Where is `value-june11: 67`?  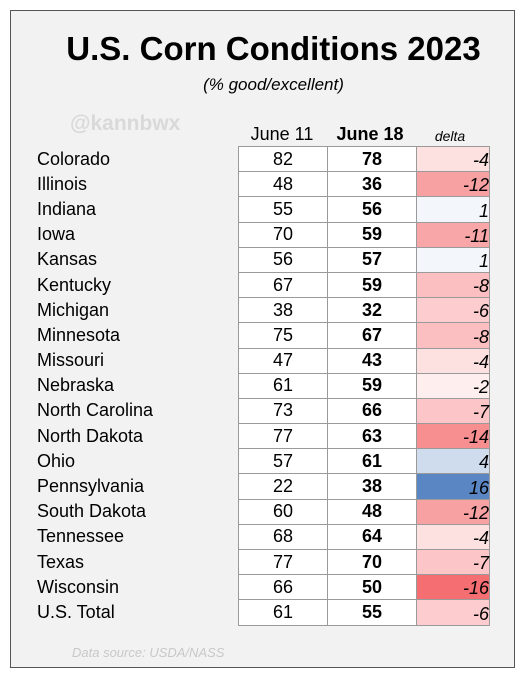
value-june11: 67 is located at coordinates (283, 285).